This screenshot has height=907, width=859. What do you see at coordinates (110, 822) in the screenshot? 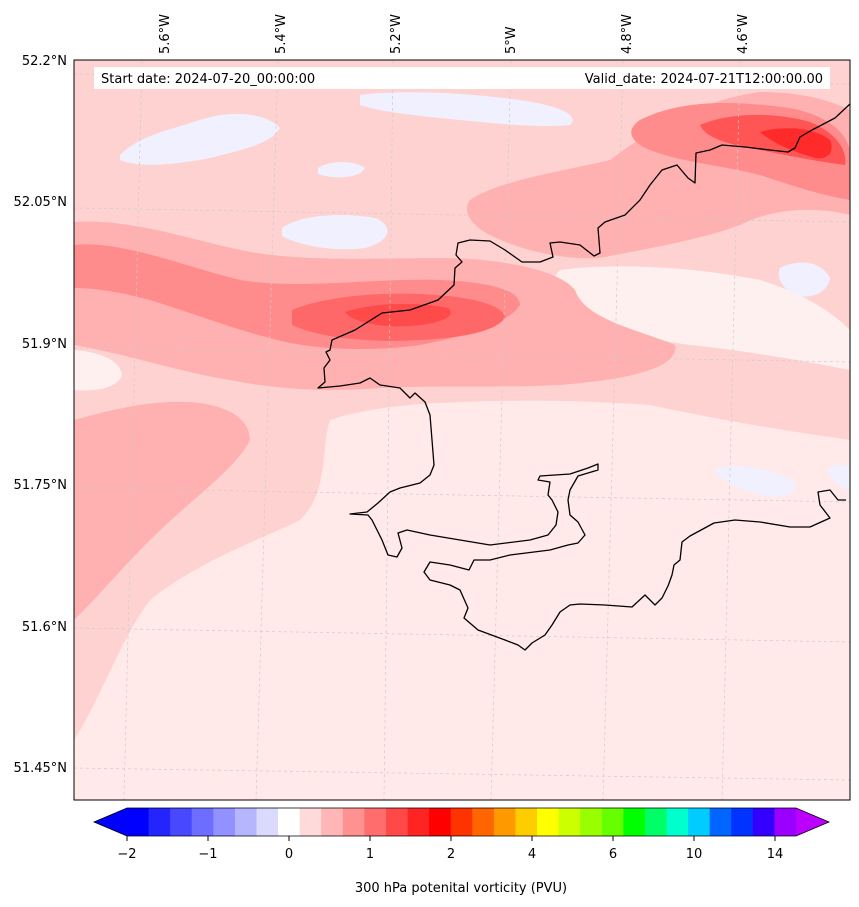
I see `colorbar-under-arrow` at bounding box center [110, 822].